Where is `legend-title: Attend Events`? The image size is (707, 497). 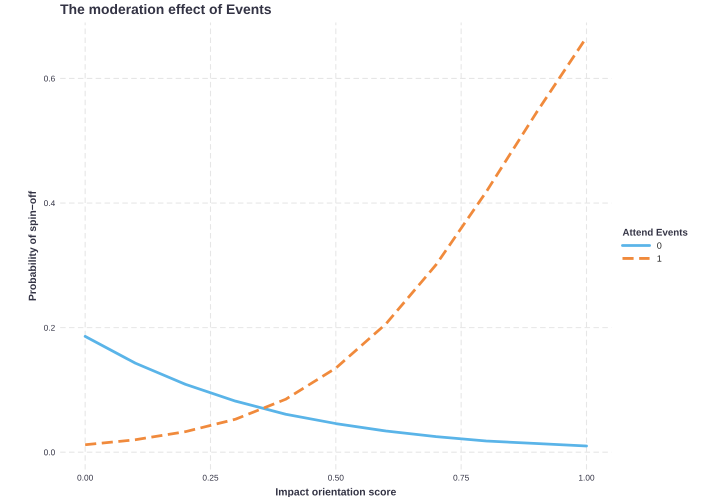
legend-title: Attend Events is located at coordinates (655, 232).